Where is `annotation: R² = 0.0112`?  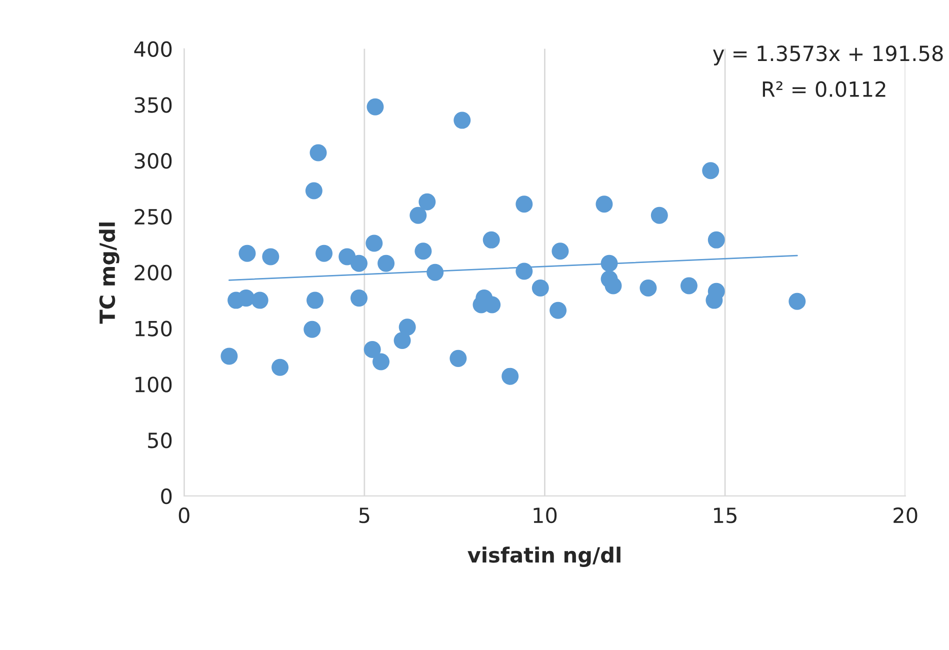 annotation: R² = 0.0112 is located at coordinates (824, 89).